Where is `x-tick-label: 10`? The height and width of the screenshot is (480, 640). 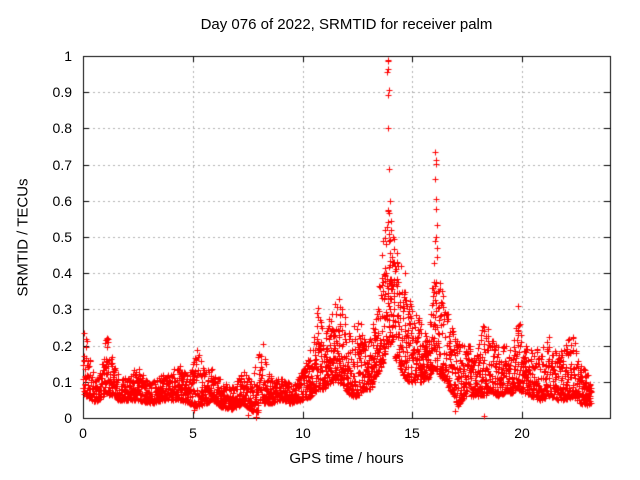
x-tick-label: 10 is located at coordinates (303, 433).